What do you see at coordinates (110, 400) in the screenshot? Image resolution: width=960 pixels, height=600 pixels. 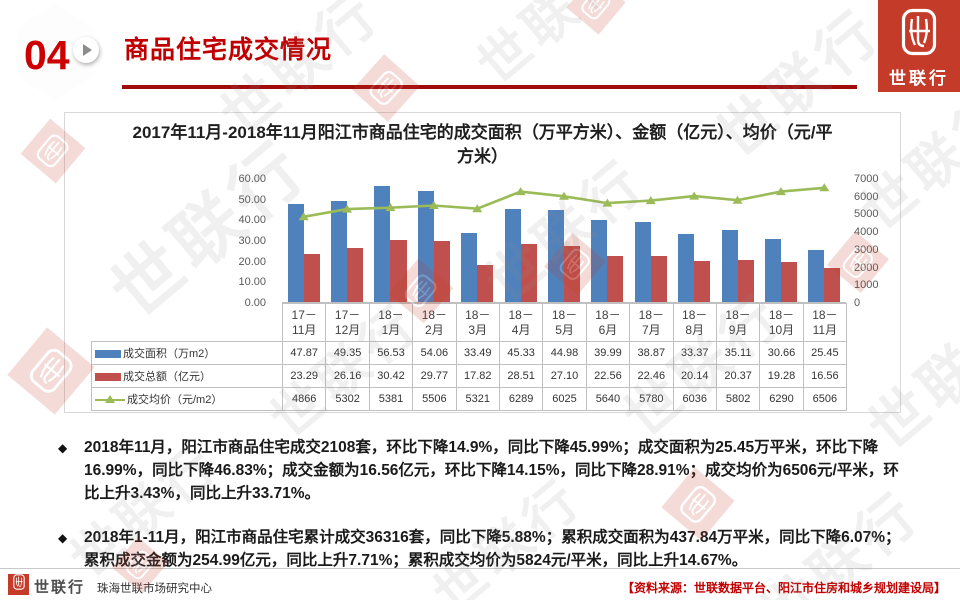 I see `legend-line-icon` at bounding box center [110, 400].